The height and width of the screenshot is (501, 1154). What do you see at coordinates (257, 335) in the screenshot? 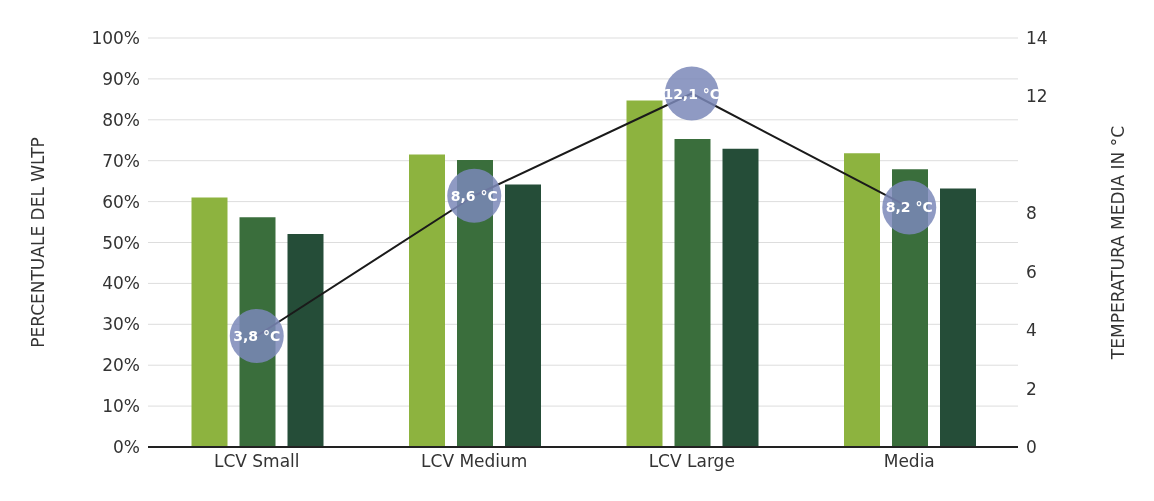
I see `data-label: 3,8 °C` at bounding box center [257, 335].